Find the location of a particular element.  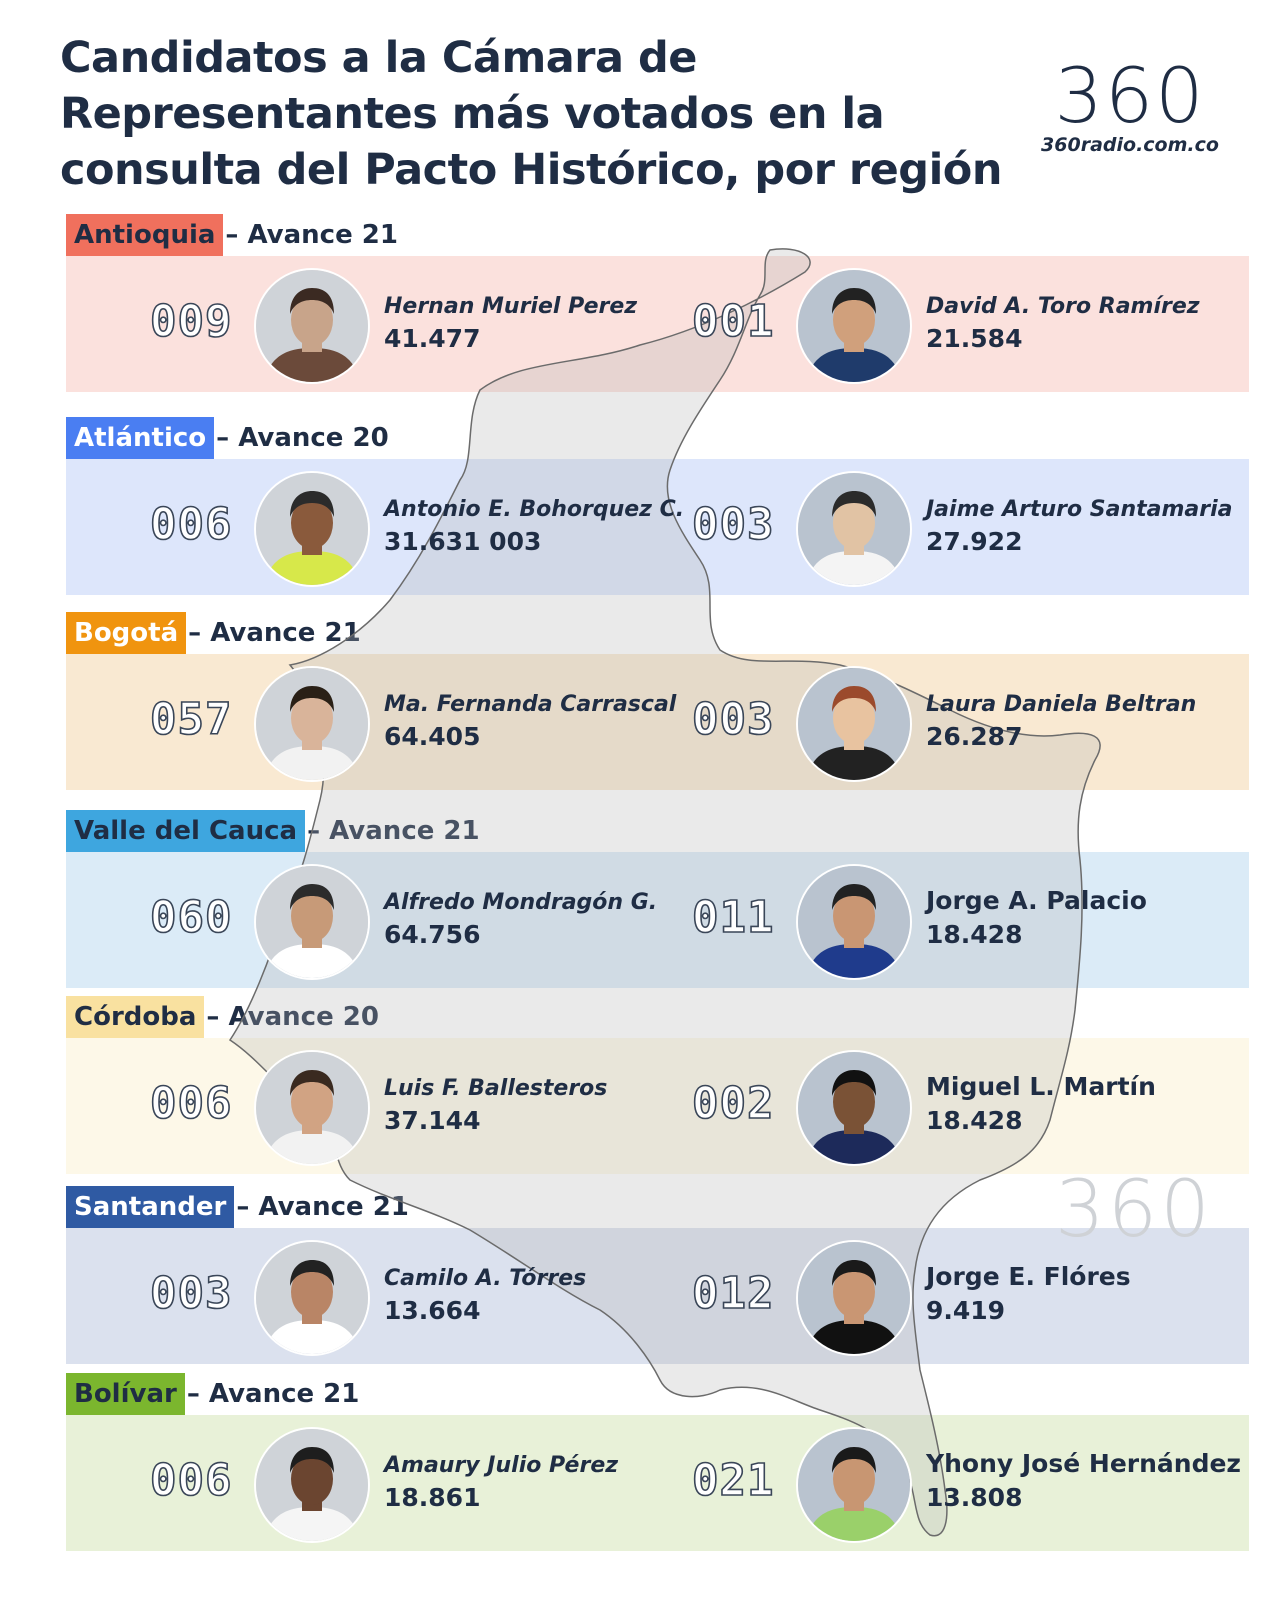

candidate-votes: 64.405 is located at coordinates (432, 736).